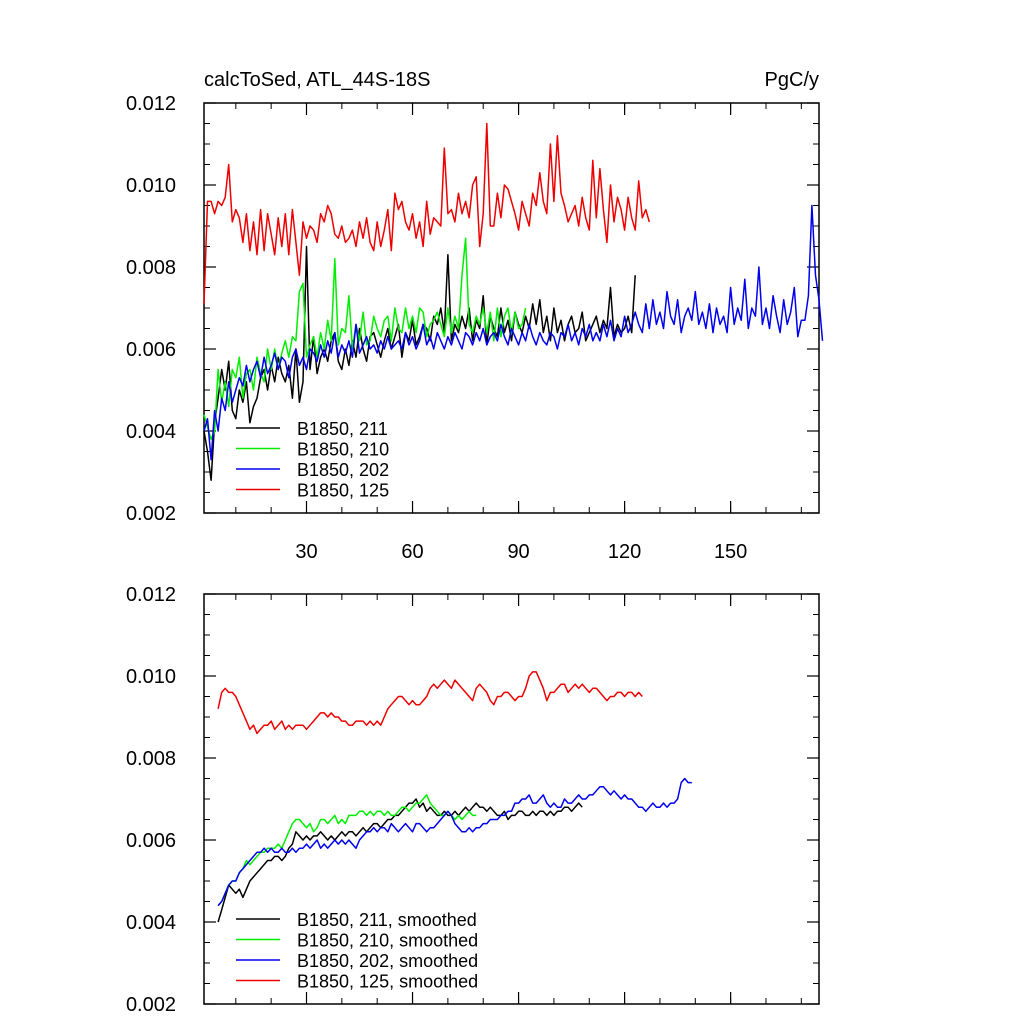 The width and height of the screenshot is (1024, 1024). Describe the element at coordinates (624, 552) in the screenshot. I see `x-tick-label: 120` at that location.